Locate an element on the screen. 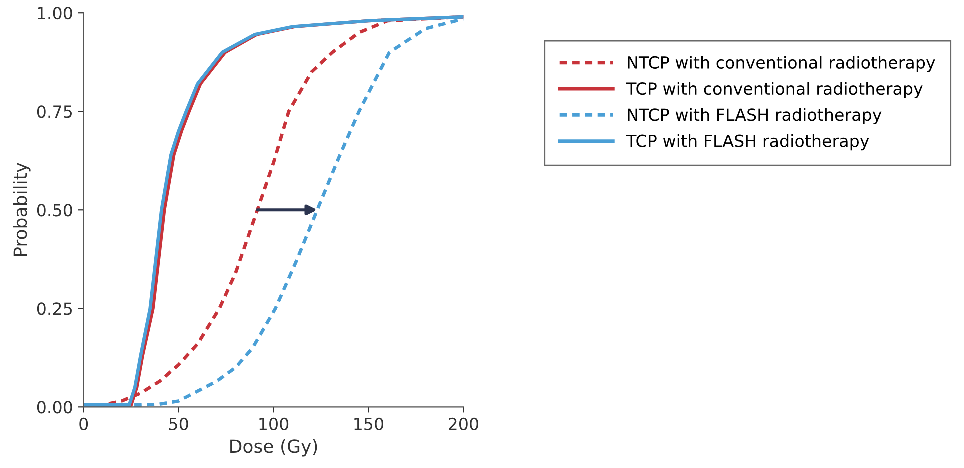  x-axis-title: Dose (Gy) is located at coordinates (274, 448).